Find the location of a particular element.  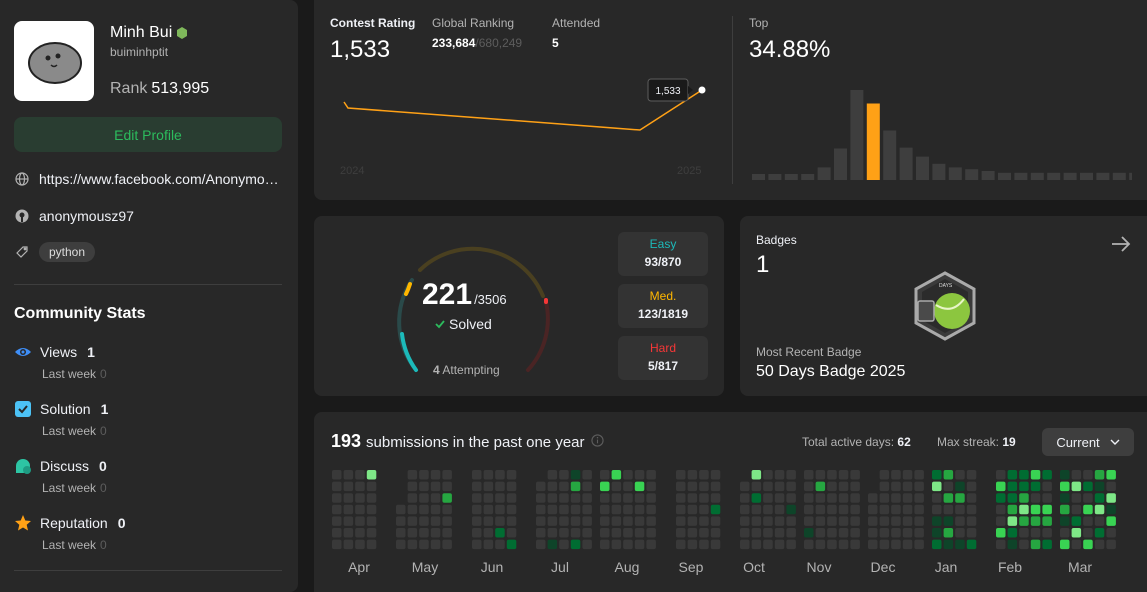

difficulty-easy: Easy 93/870 is located at coordinates (663, 254).